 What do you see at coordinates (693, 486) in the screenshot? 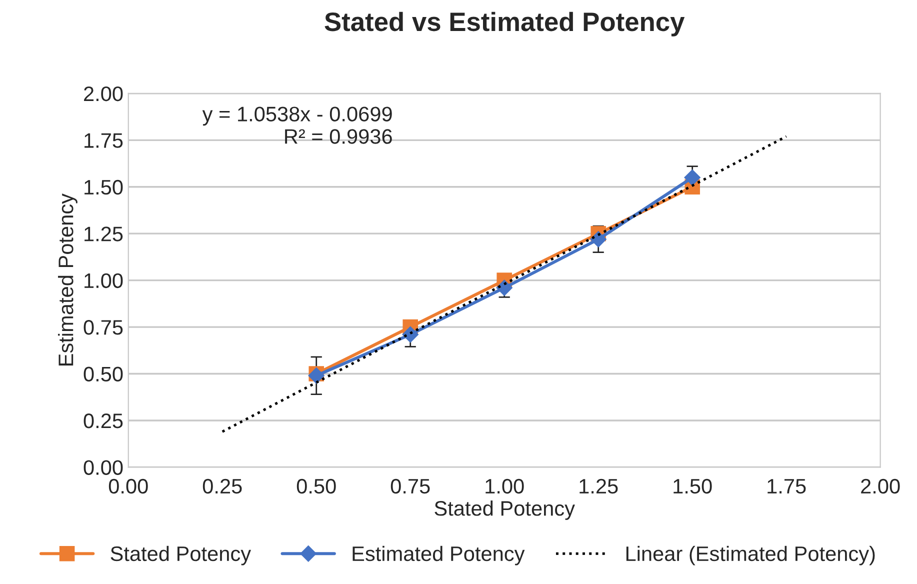
I see `x-tick-label: 1.50` at bounding box center [693, 486].